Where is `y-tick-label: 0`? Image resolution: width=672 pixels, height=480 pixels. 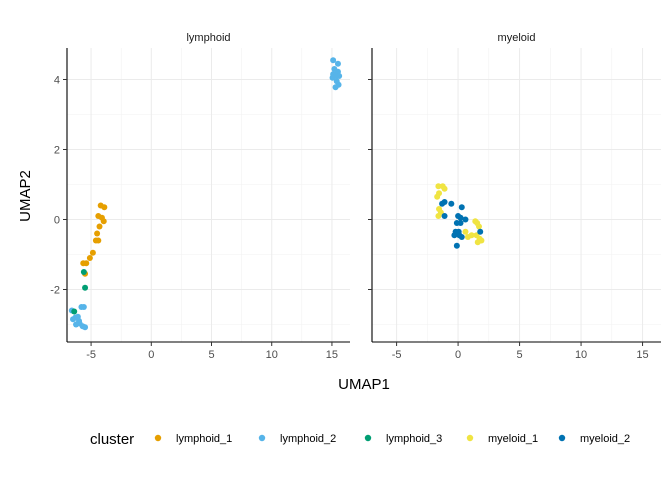
y-tick-label: 0 is located at coordinates (57, 221).